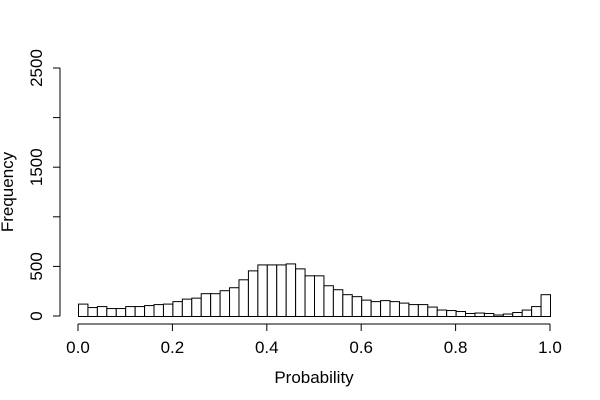  Describe the element at coordinates (78, 347) in the screenshot. I see `x-tick-label: 0.0` at that location.